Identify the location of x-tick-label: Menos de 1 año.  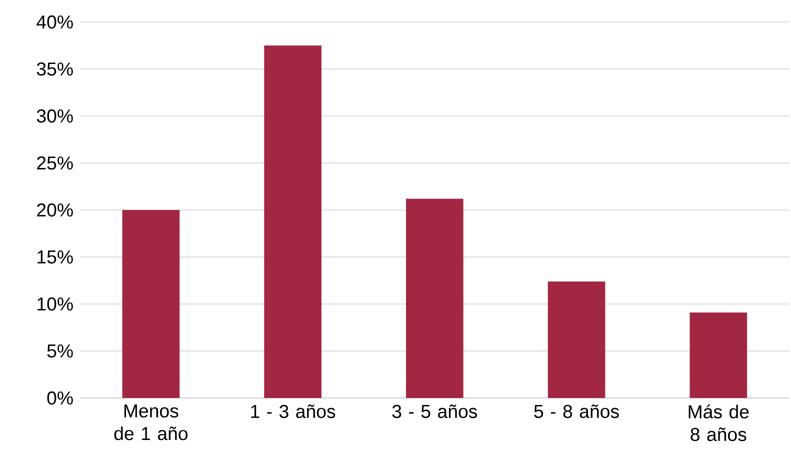
(151, 422).